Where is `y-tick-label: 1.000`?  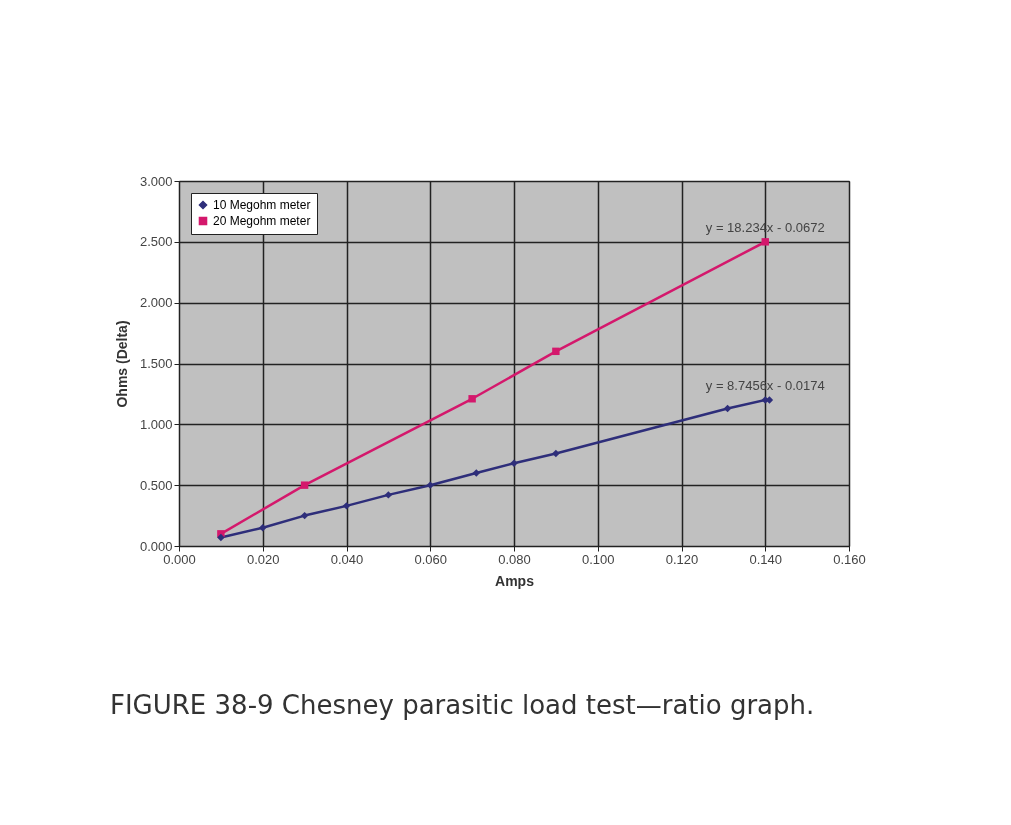 y-tick-label: 1.000 is located at coordinates (156, 424).